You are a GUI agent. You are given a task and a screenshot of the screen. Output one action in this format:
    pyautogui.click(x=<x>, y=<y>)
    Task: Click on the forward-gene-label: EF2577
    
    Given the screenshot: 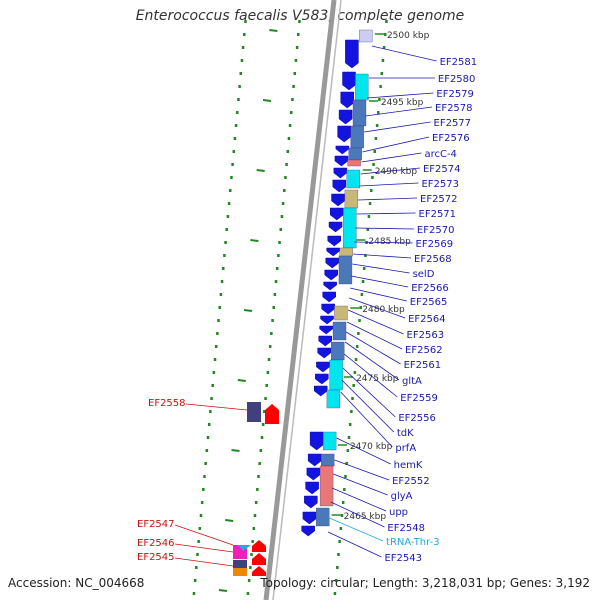 What is the action you would take?
    pyautogui.click(x=453, y=123)
    